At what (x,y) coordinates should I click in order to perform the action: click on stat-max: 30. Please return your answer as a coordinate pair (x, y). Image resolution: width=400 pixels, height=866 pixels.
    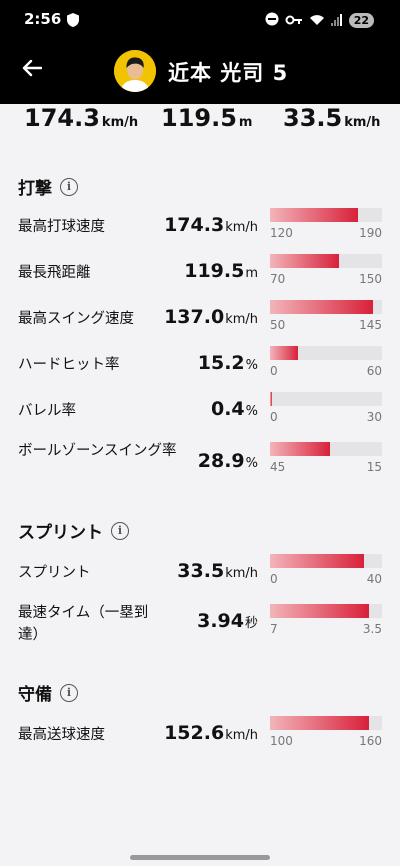
    Looking at the image, I should click on (374, 417).